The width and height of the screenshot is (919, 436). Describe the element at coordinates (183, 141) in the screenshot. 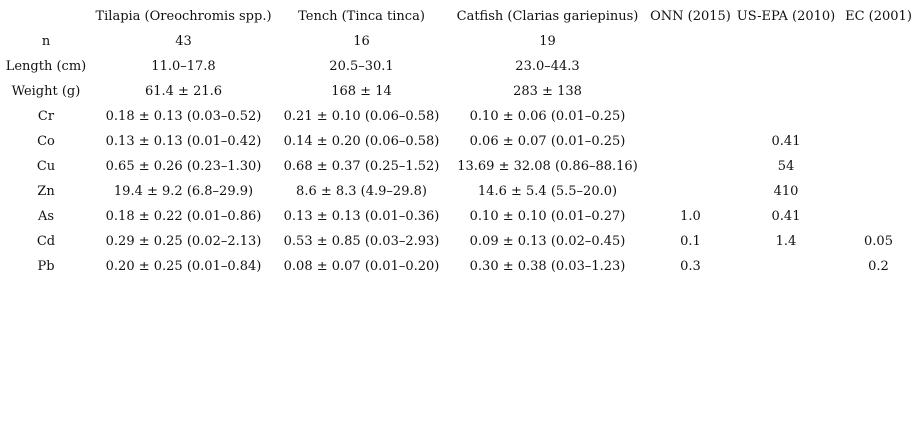

I see `table-cell: 0.13 ± 0.13 (0.01–0.42)` at that location.